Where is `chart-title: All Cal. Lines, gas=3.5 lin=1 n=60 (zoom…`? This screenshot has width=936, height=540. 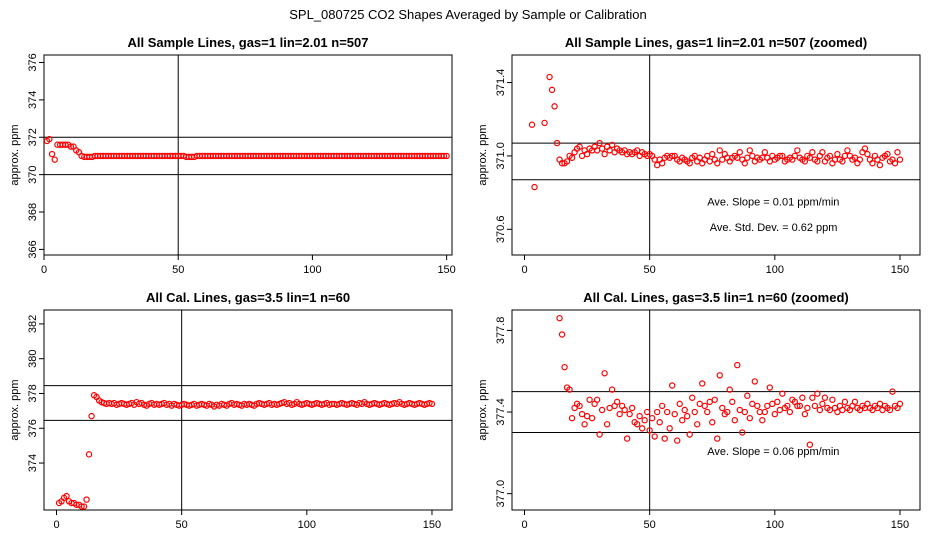 chart-title: All Cal. Lines, gas=3.5 lin=1 n=60 (zoom… is located at coordinates (716, 297).